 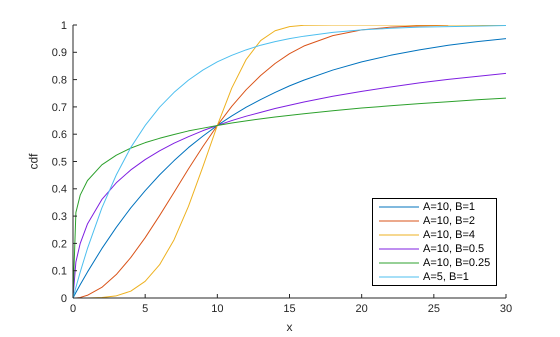 I want to click on y-tick-label: 0.3, so click(x=59, y=217).